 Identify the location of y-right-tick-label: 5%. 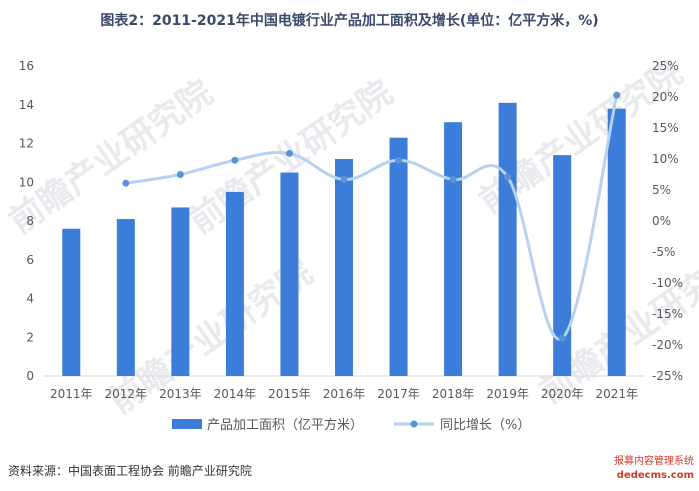
(661, 190).